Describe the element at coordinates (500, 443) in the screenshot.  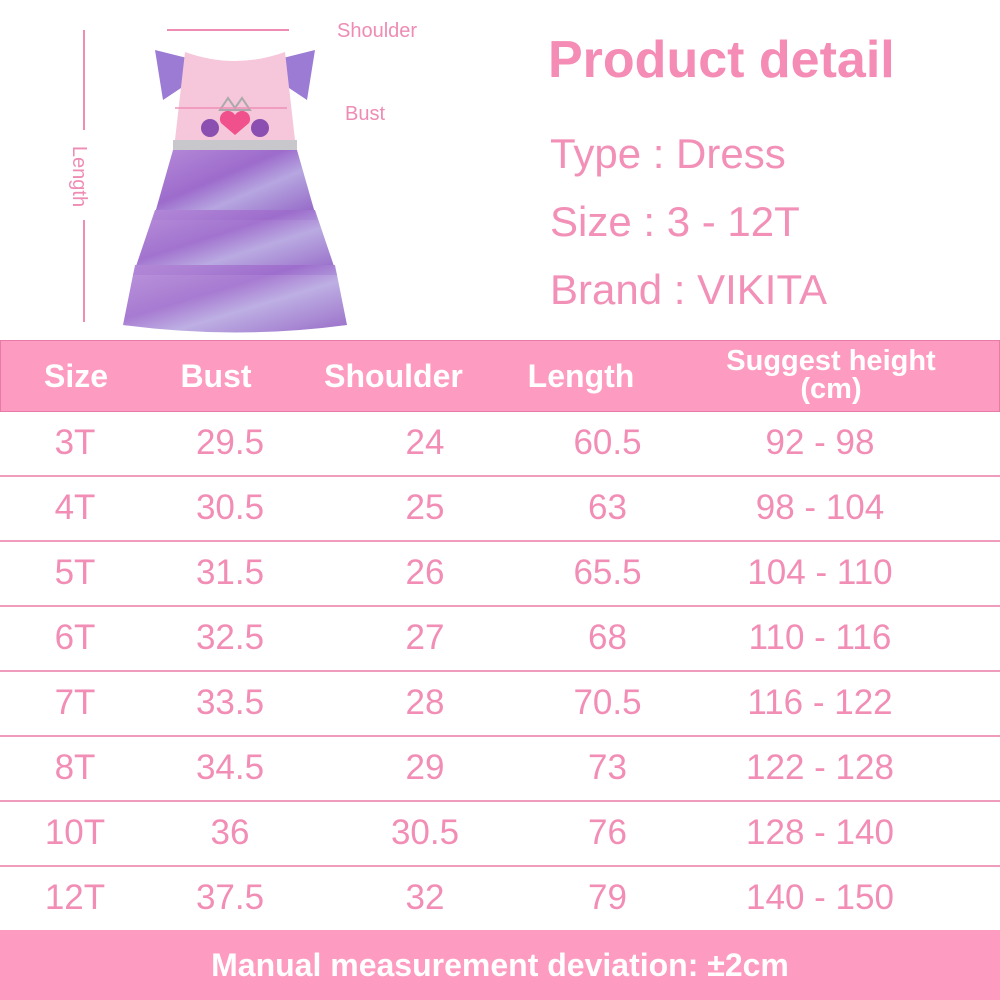
I see `table-row: 3T 29.5 24 60.5 92 - 98` at that location.